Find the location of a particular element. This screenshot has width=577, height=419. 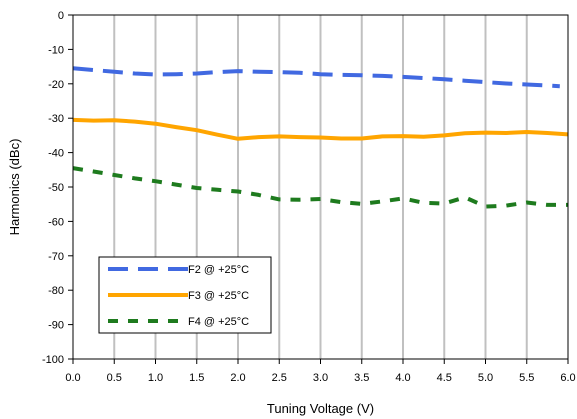

x-tick-label: 4.5 is located at coordinates (444, 378).